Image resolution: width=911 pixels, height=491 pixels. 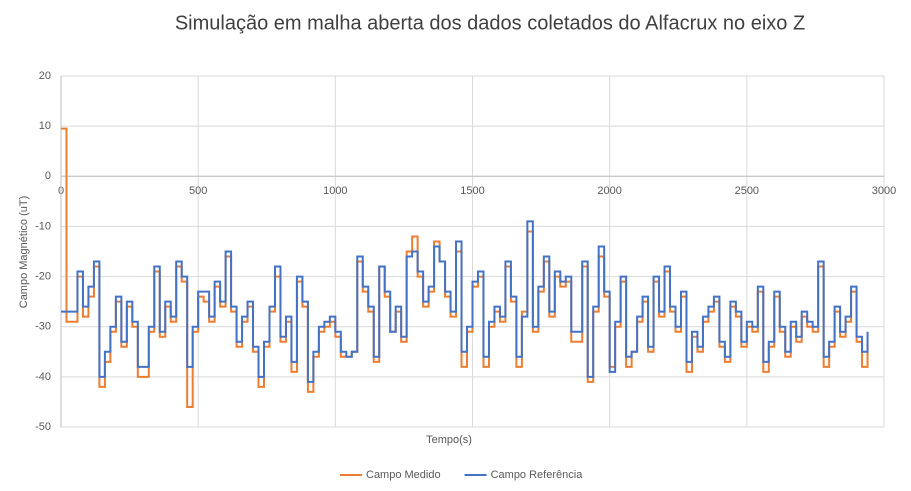 What do you see at coordinates (537, 475) in the screenshot?
I see `legend-label: Campo Referência` at bounding box center [537, 475].